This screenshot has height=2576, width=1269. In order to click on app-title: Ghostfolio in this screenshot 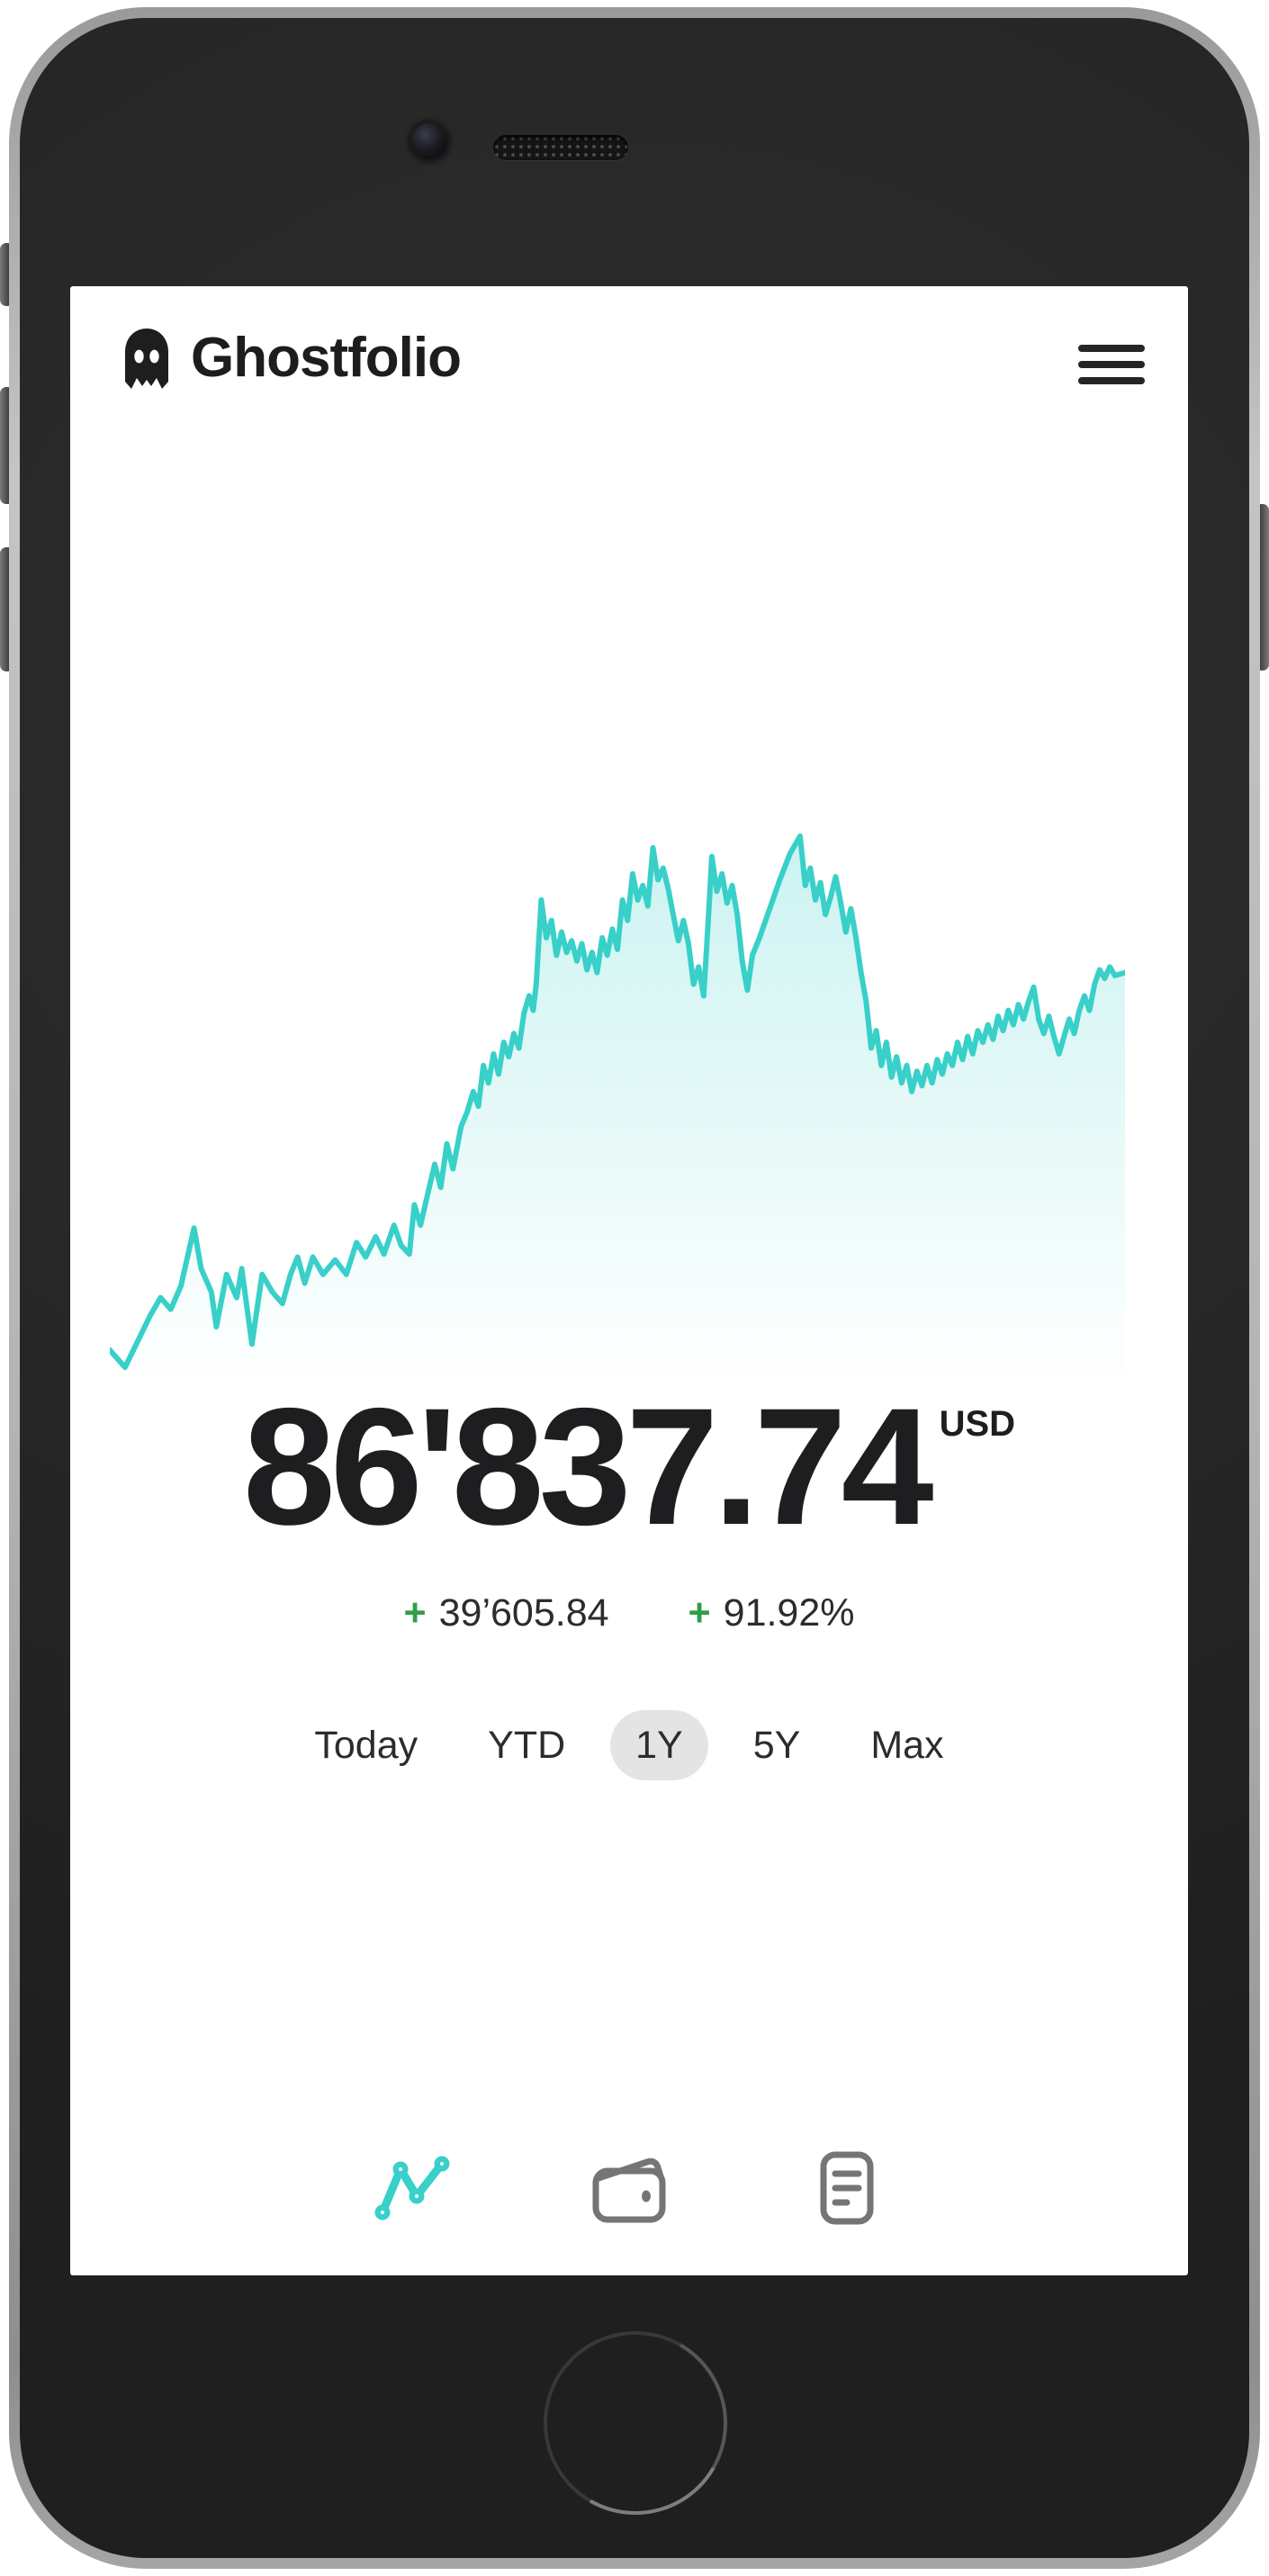, I will do `click(326, 358)`.